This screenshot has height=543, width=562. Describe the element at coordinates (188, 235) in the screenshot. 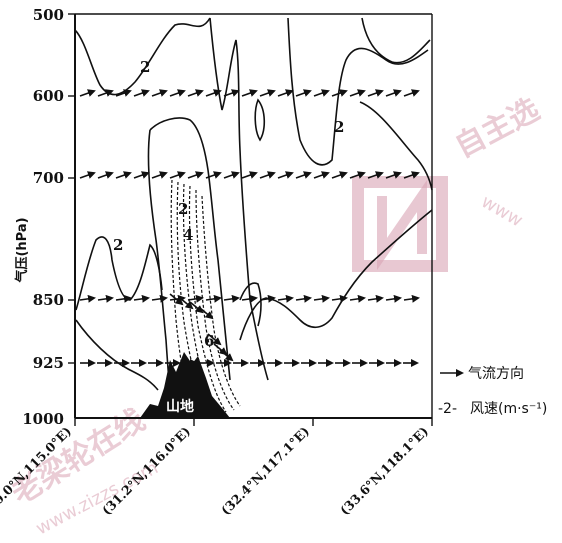

I see `contour-label: 4` at that location.